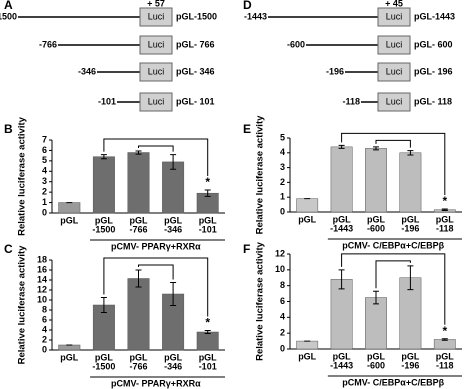  I want to click on y-tick-label: 12, so click(280, 253).